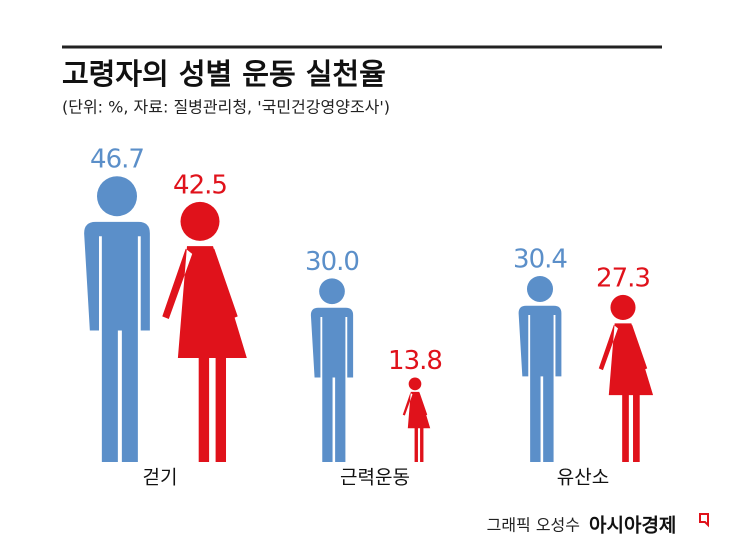 This screenshot has height=559, width=745. I want to click on chart-subtitle: (단위: %, 자료: 질병관리청, '국민건강영양조사'), so click(226, 107).